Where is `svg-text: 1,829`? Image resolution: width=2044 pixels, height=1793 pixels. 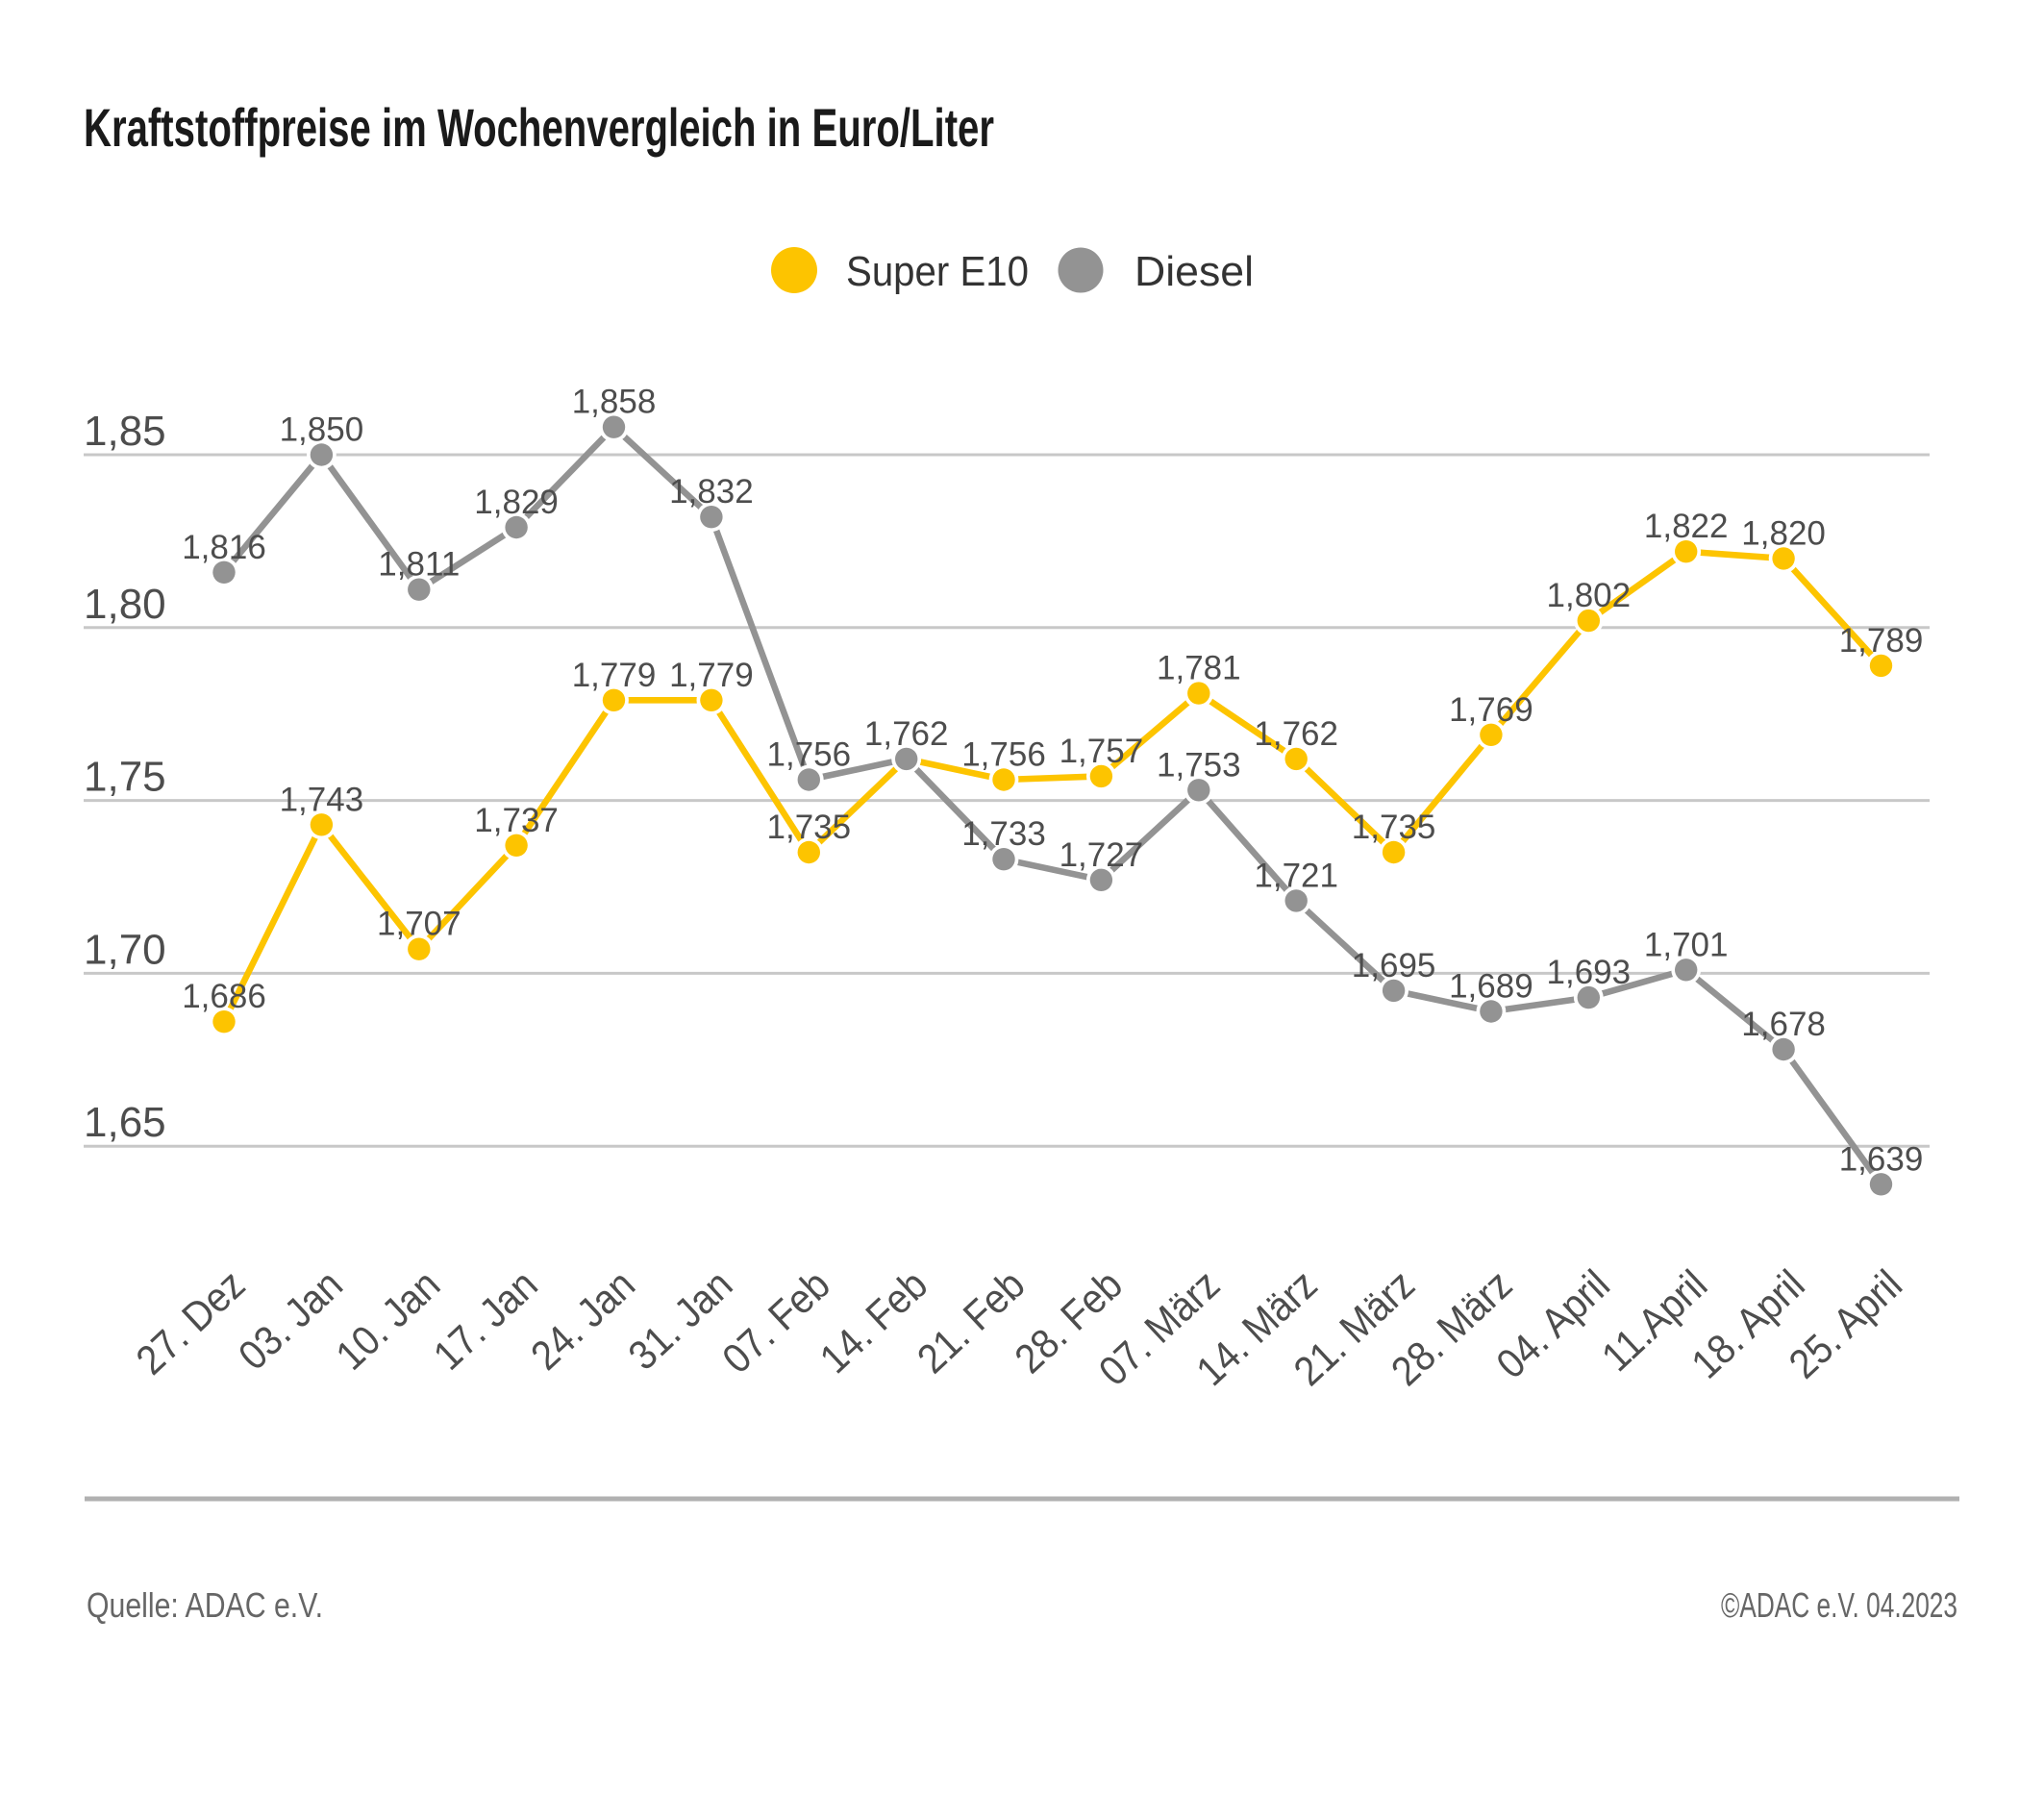
svg-text: 1,829 is located at coordinates (516, 503).